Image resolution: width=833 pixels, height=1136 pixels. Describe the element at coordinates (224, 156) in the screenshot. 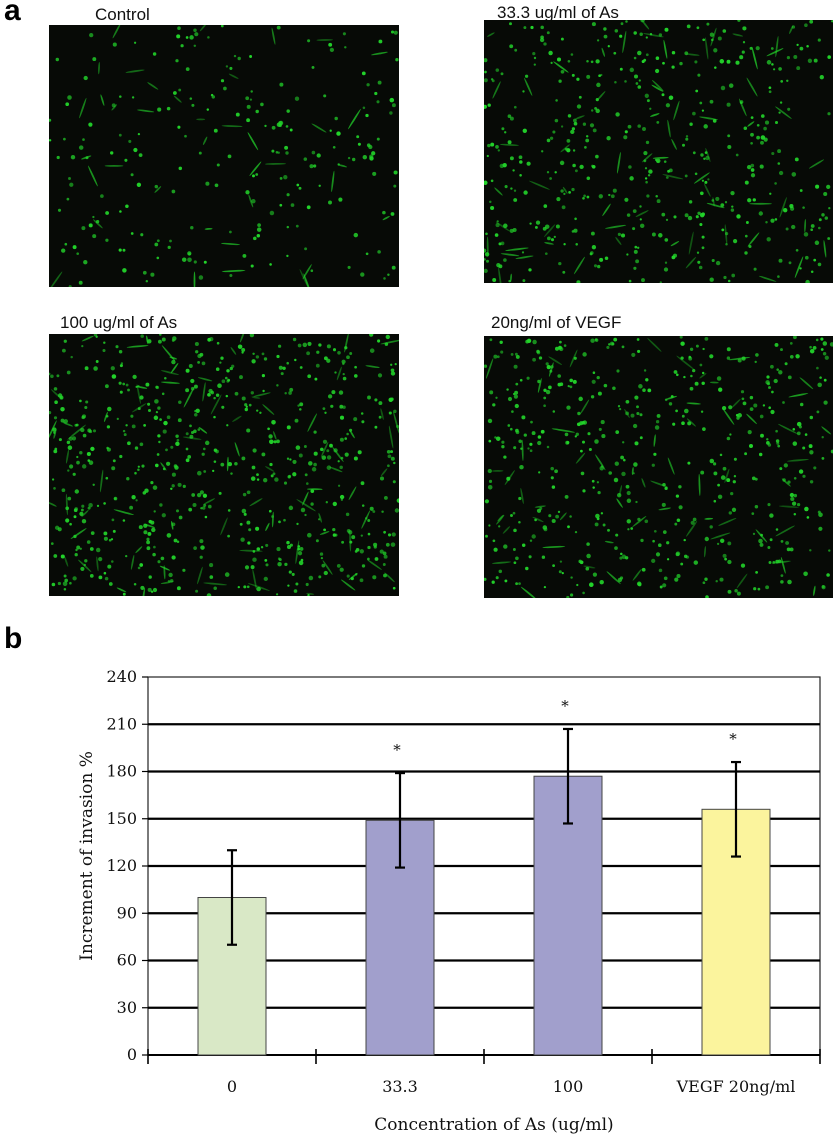

I see `micrograph-control` at that location.